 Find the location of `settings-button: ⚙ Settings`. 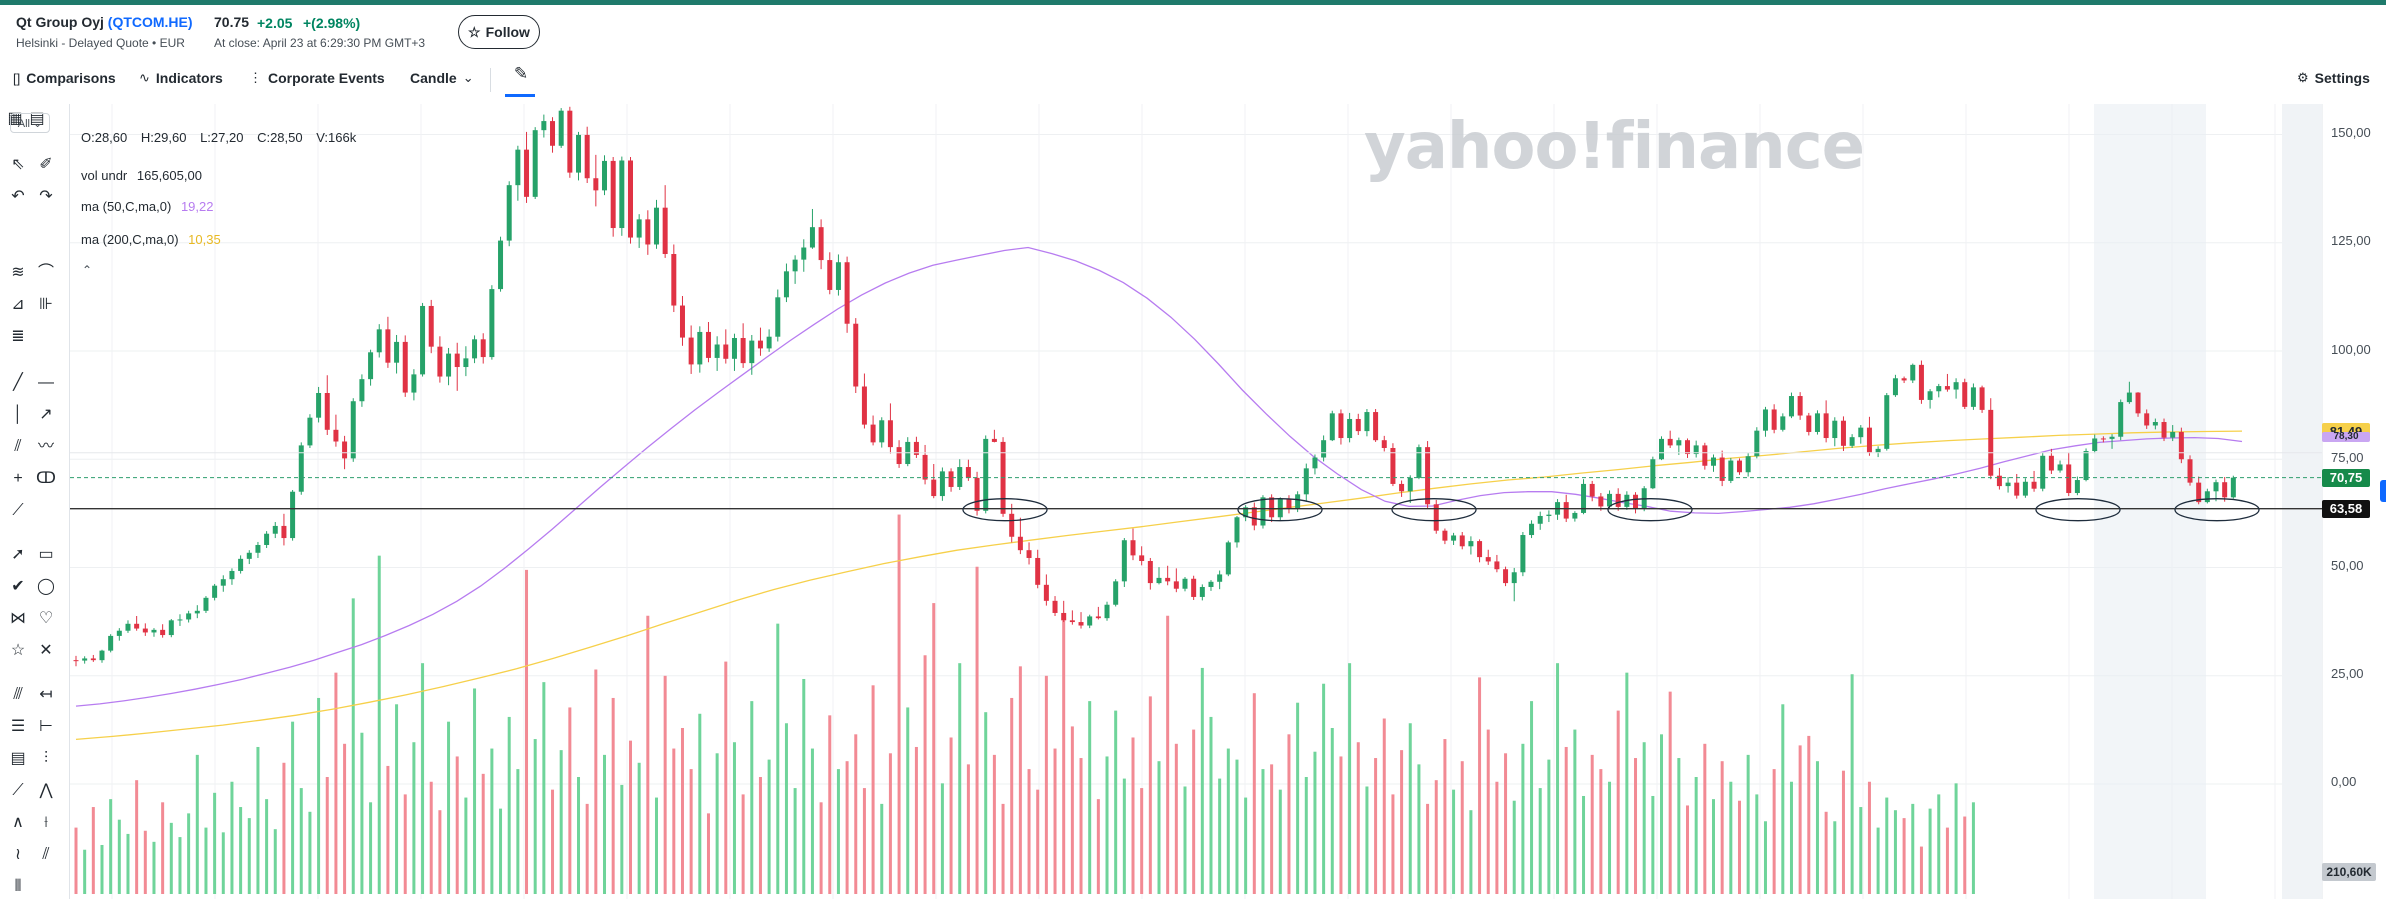

settings-button: ⚙ Settings is located at coordinates (2333, 78).